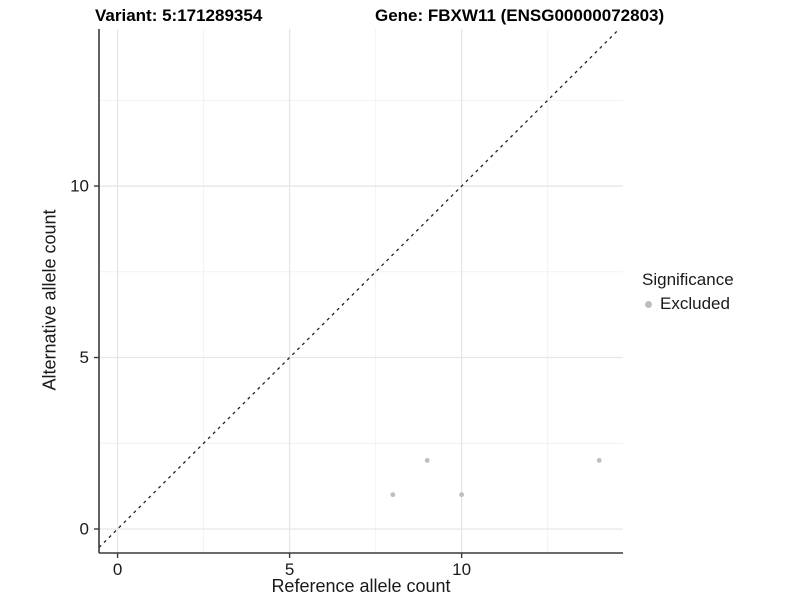  Describe the element at coordinates (84, 528) in the screenshot. I see `y-tick-label: 0` at that location.